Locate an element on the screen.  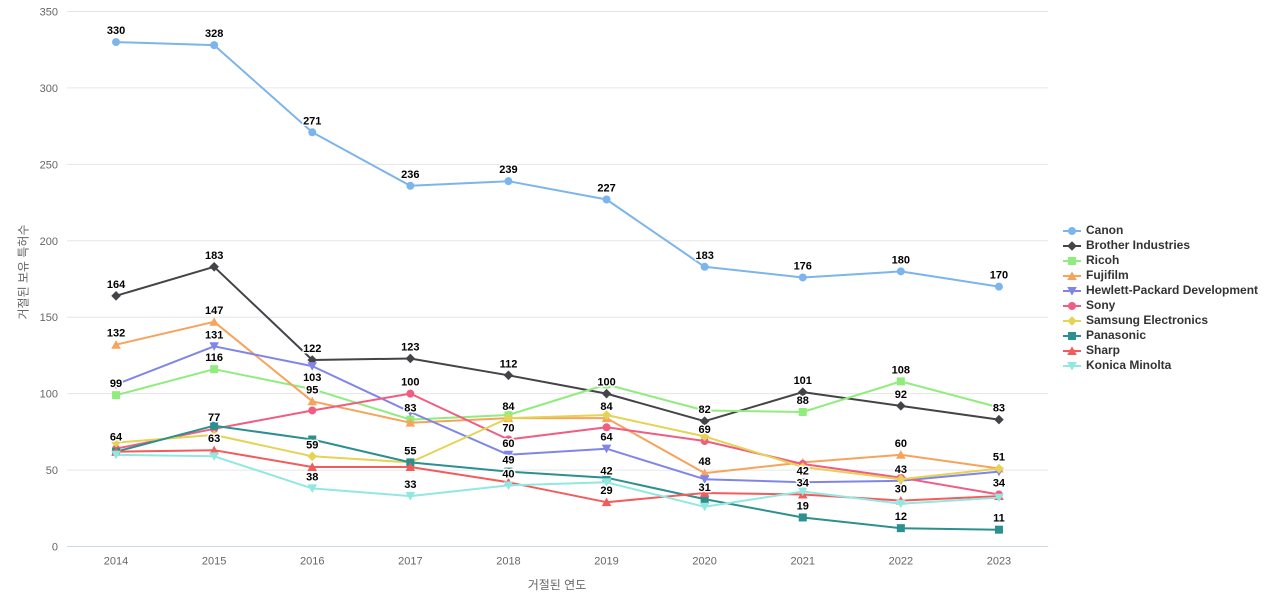
data-point-ricoh-2020 is located at coordinates (704, 410).